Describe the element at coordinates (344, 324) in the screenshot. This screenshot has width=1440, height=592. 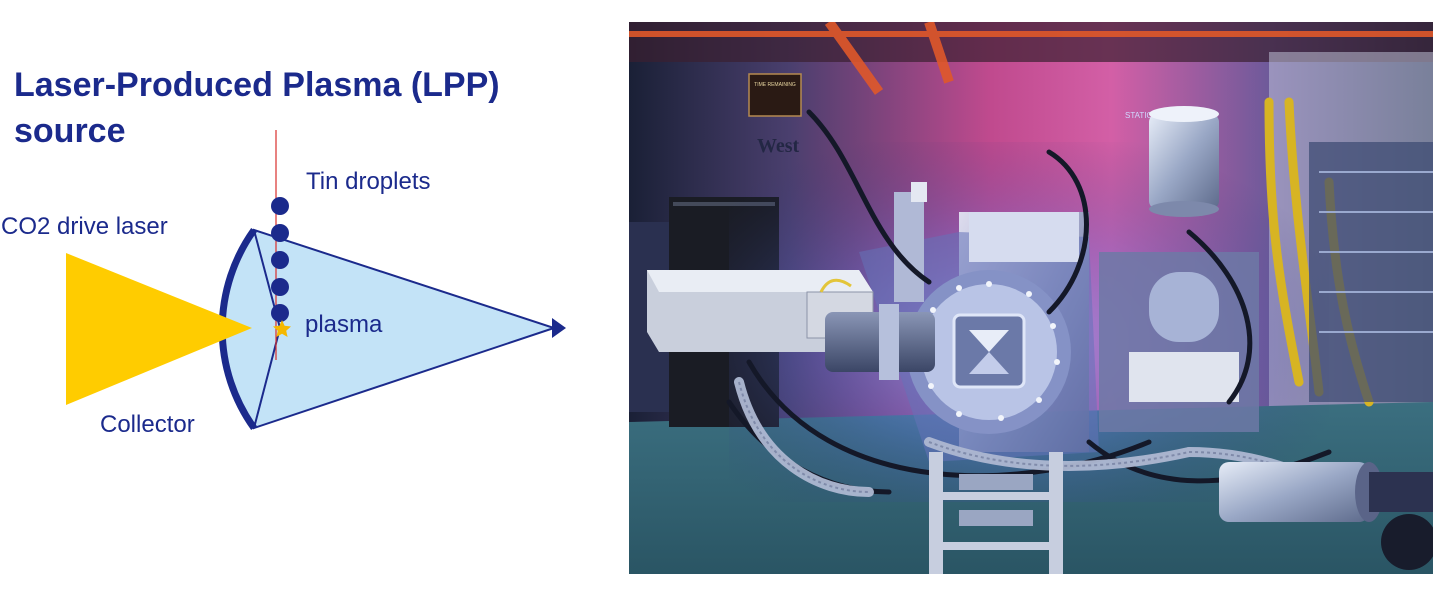
I see `label-plasma: plasma` at that location.